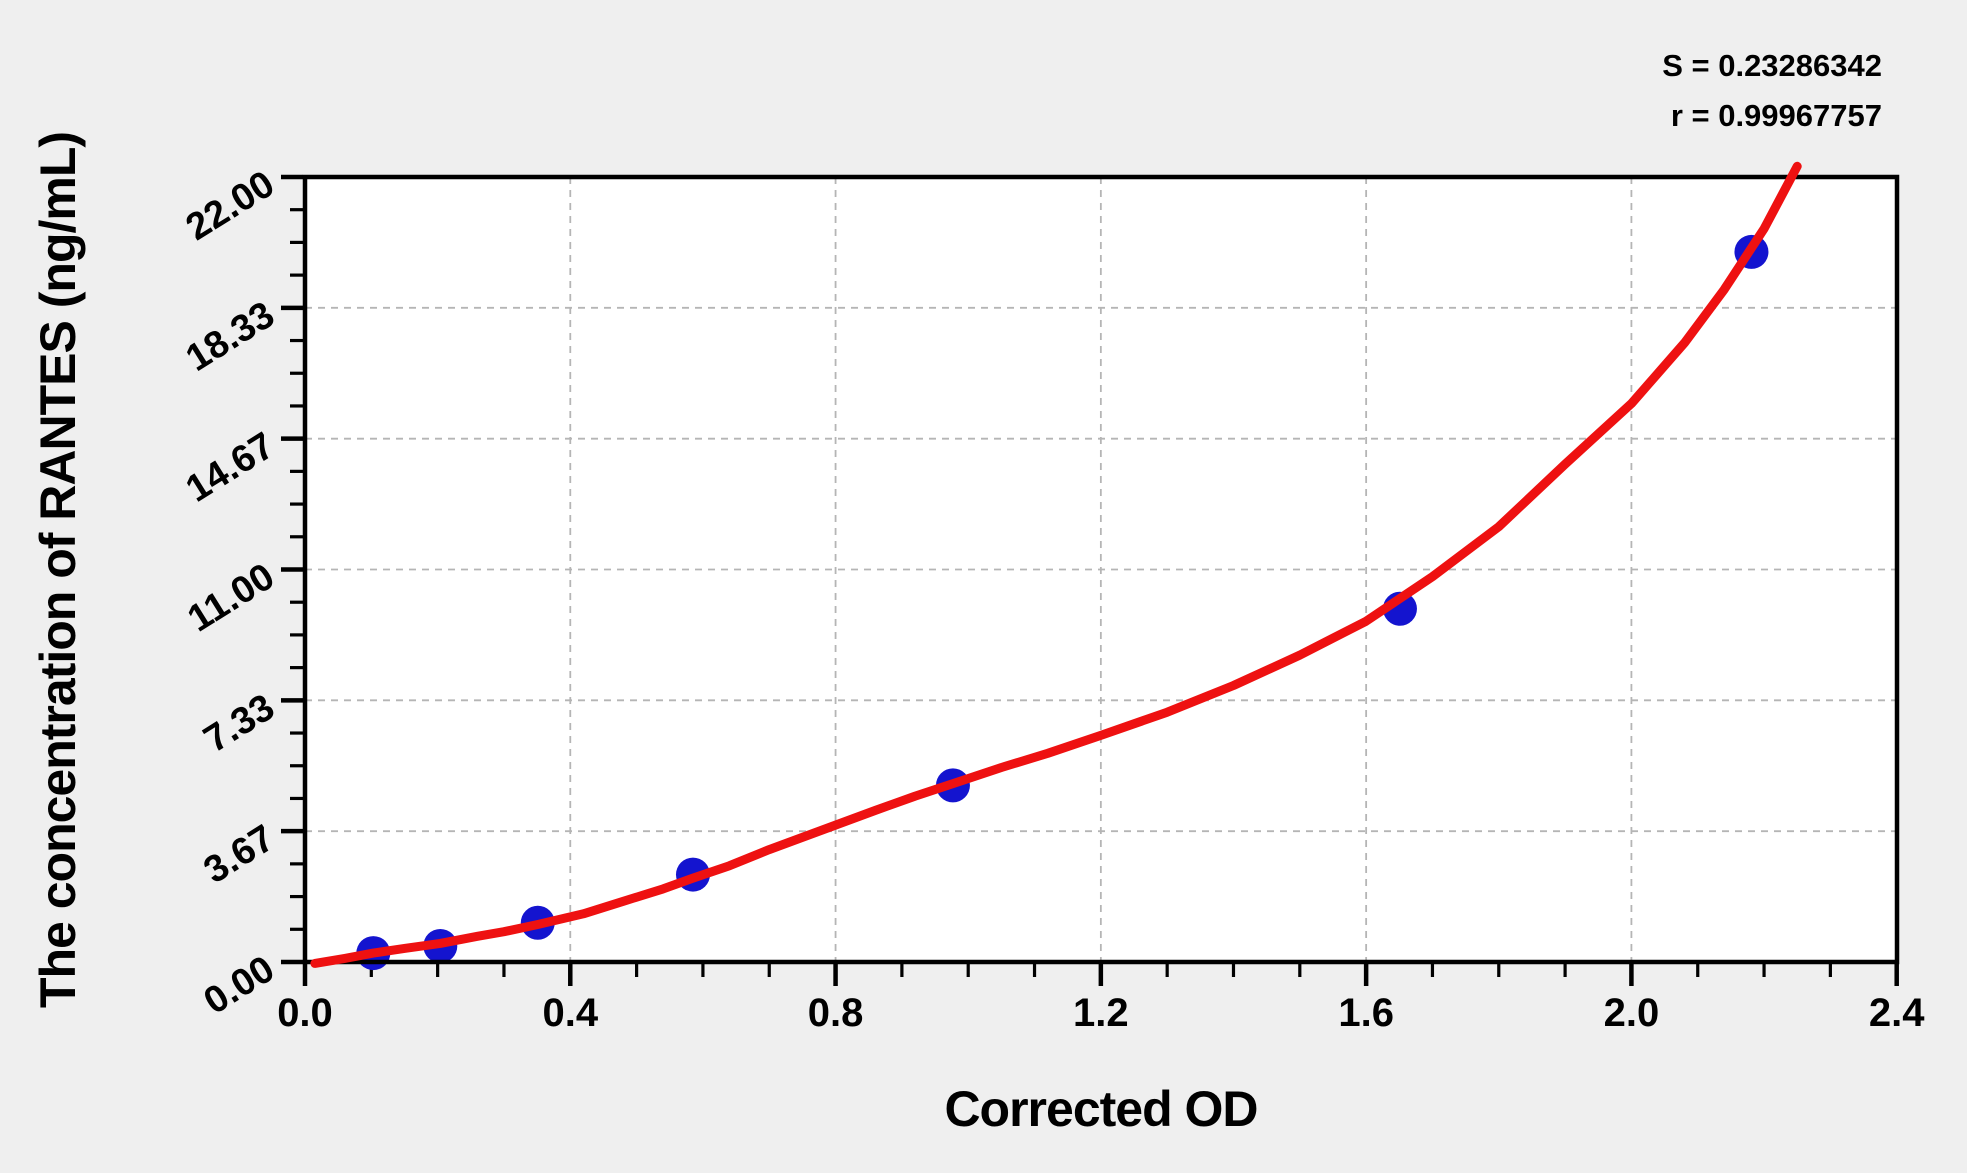  What do you see at coordinates (239, 854) in the screenshot?
I see `y-tick-label: 3.67` at bounding box center [239, 854].